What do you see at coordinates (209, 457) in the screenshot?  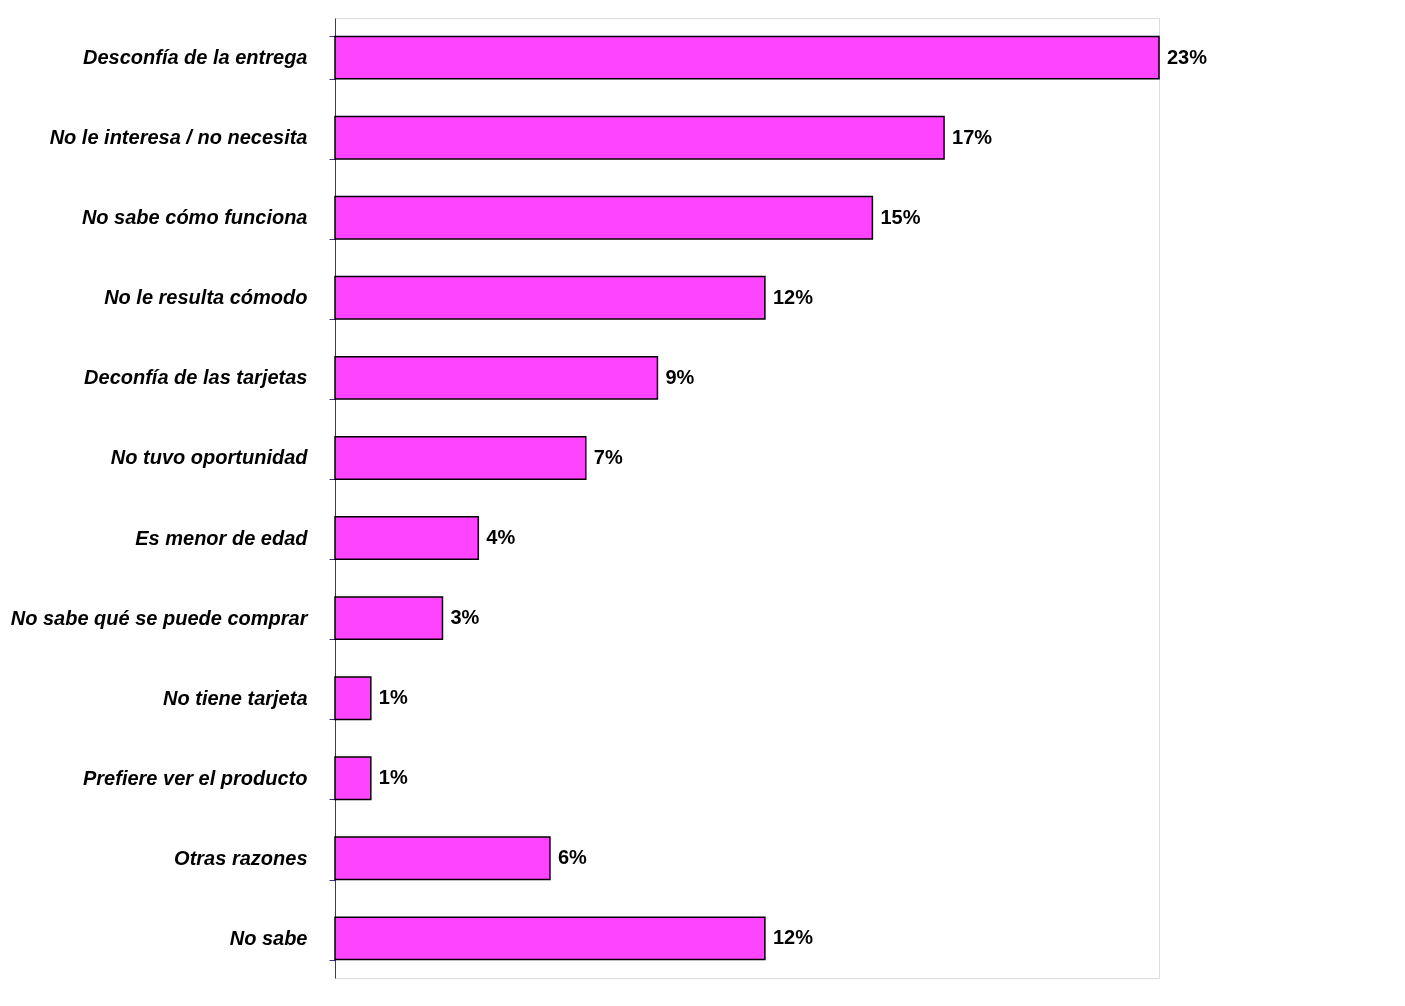 I see `y-tick-label: No tuvo oportunidad` at bounding box center [209, 457].